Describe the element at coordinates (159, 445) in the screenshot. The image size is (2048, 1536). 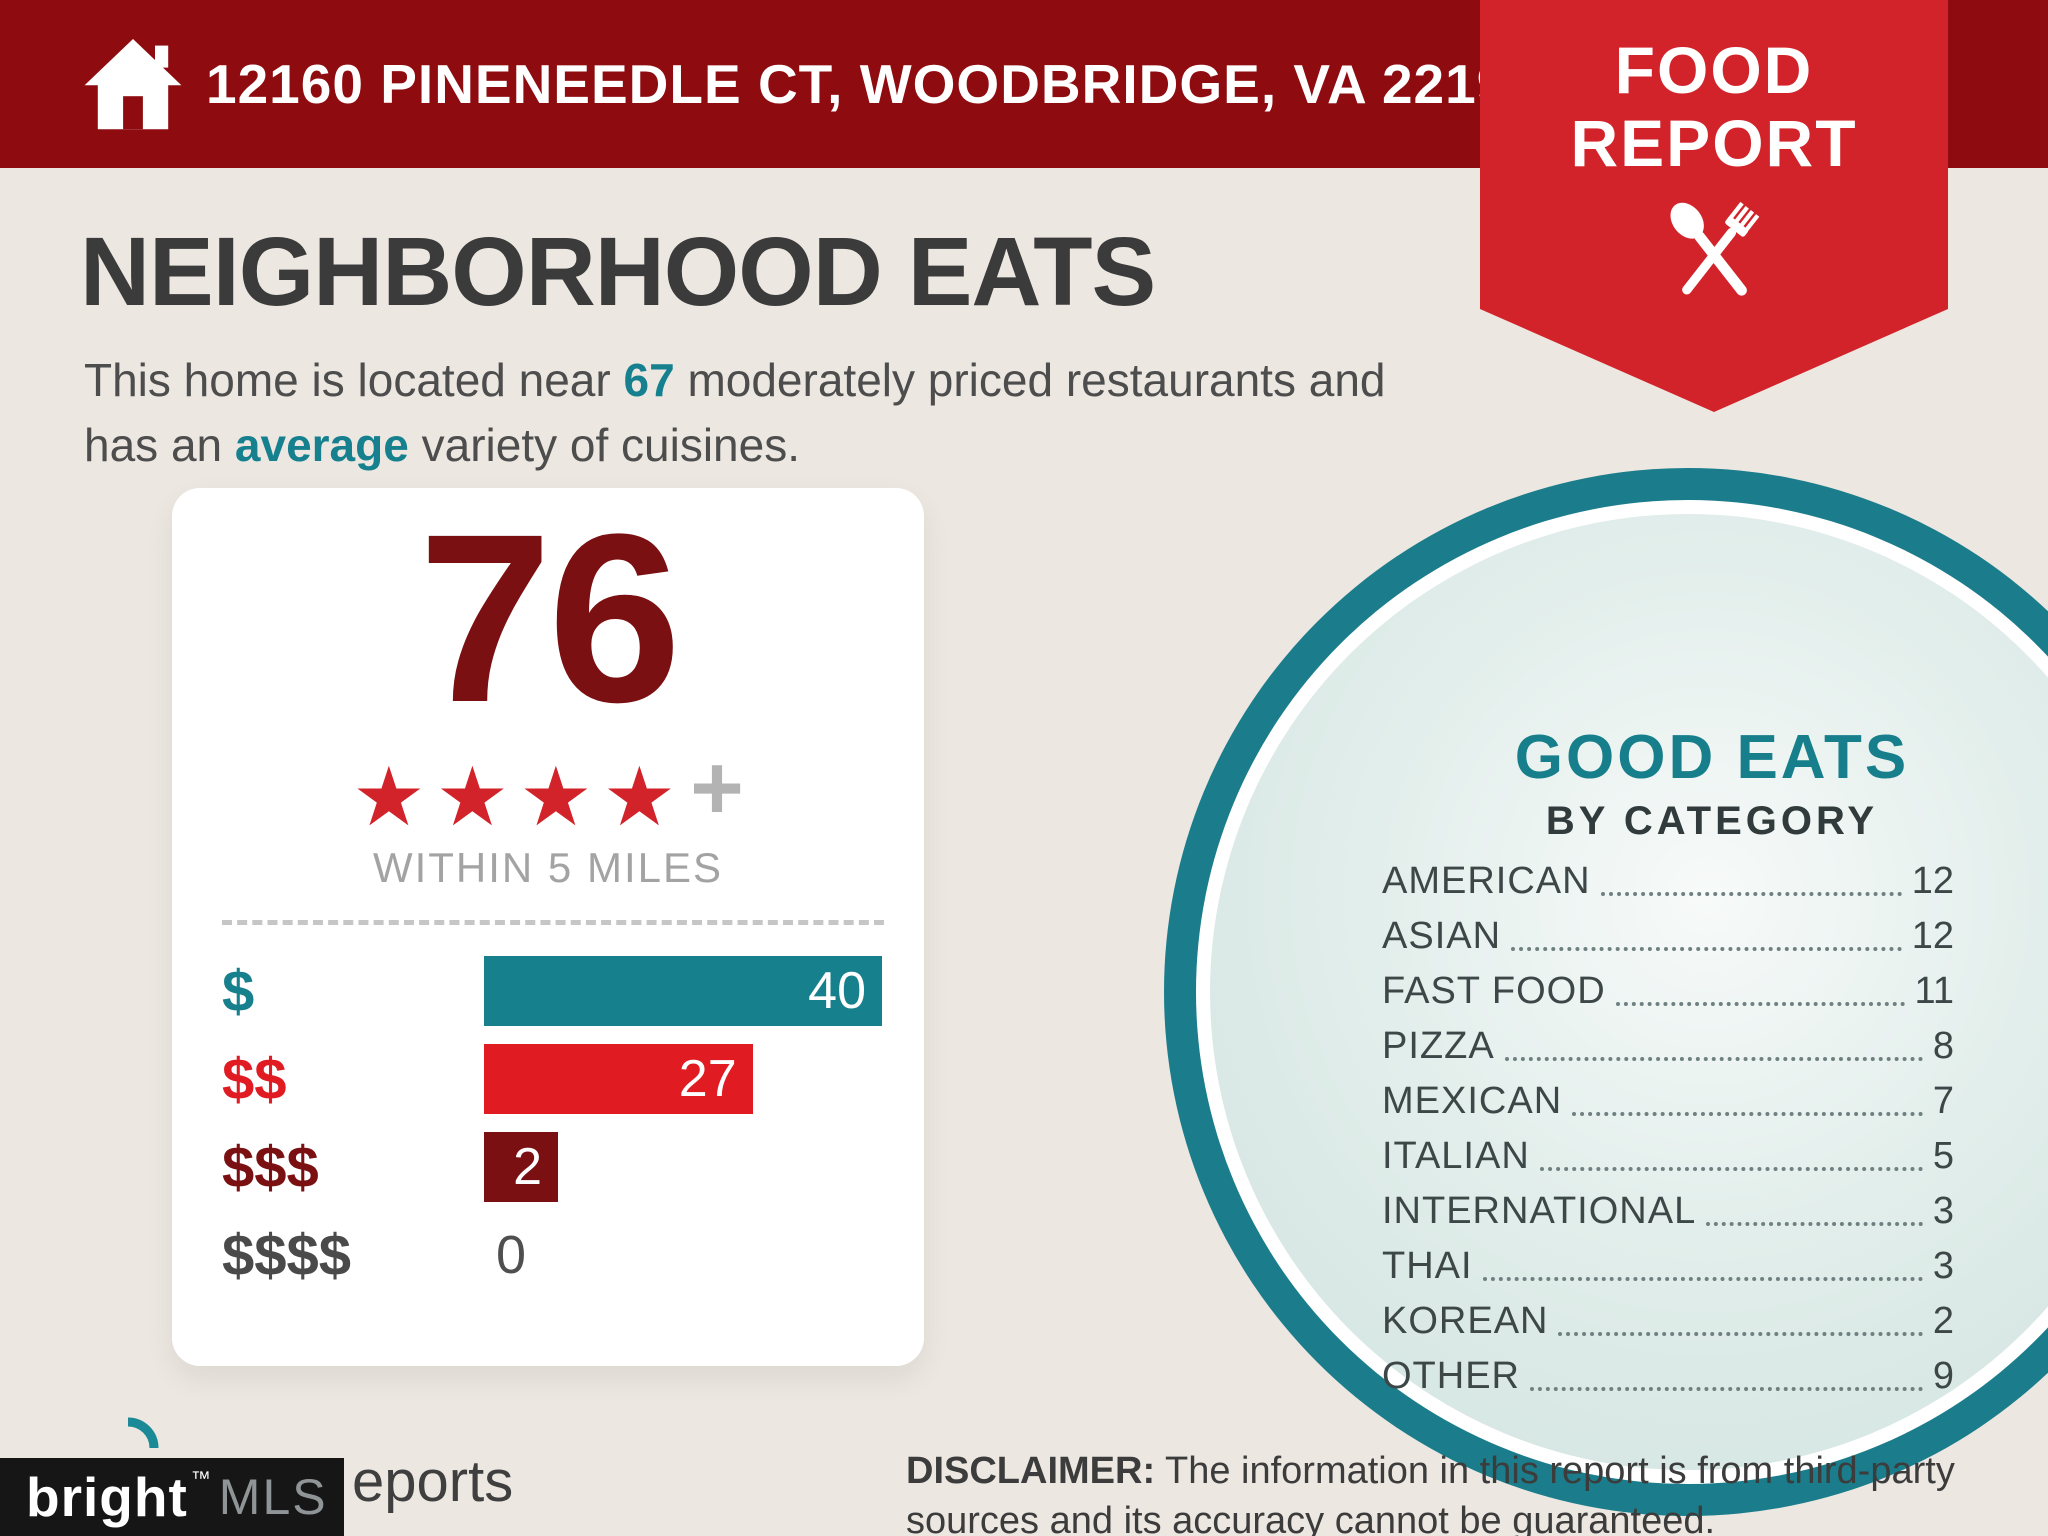
I see `intro-segment: has an` at that location.